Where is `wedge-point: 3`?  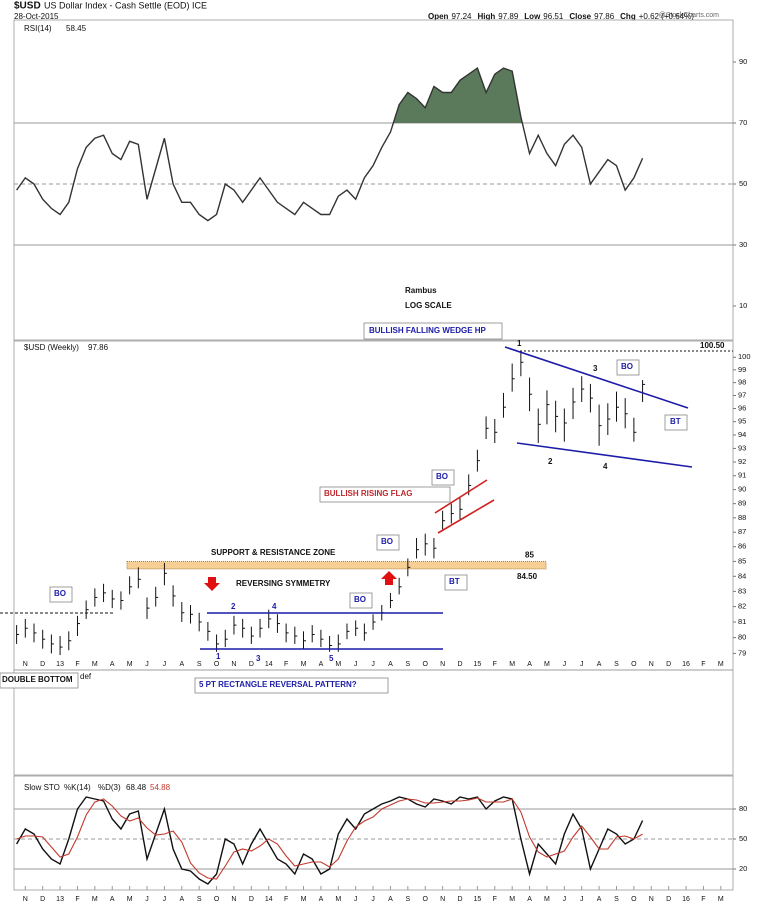
wedge-point: 3 is located at coordinates (595, 368).